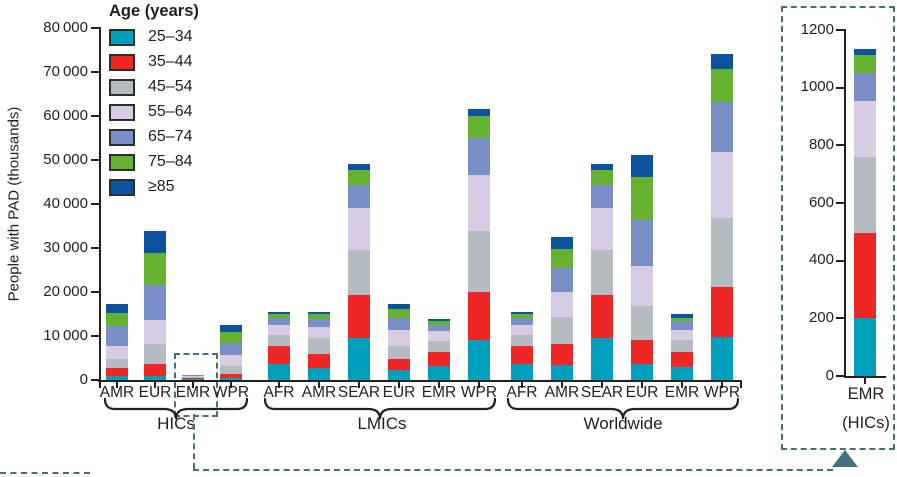 Image resolution: width=897 pixels, height=477 pixels. I want to click on y-tick-label: 50 000, so click(65, 159).